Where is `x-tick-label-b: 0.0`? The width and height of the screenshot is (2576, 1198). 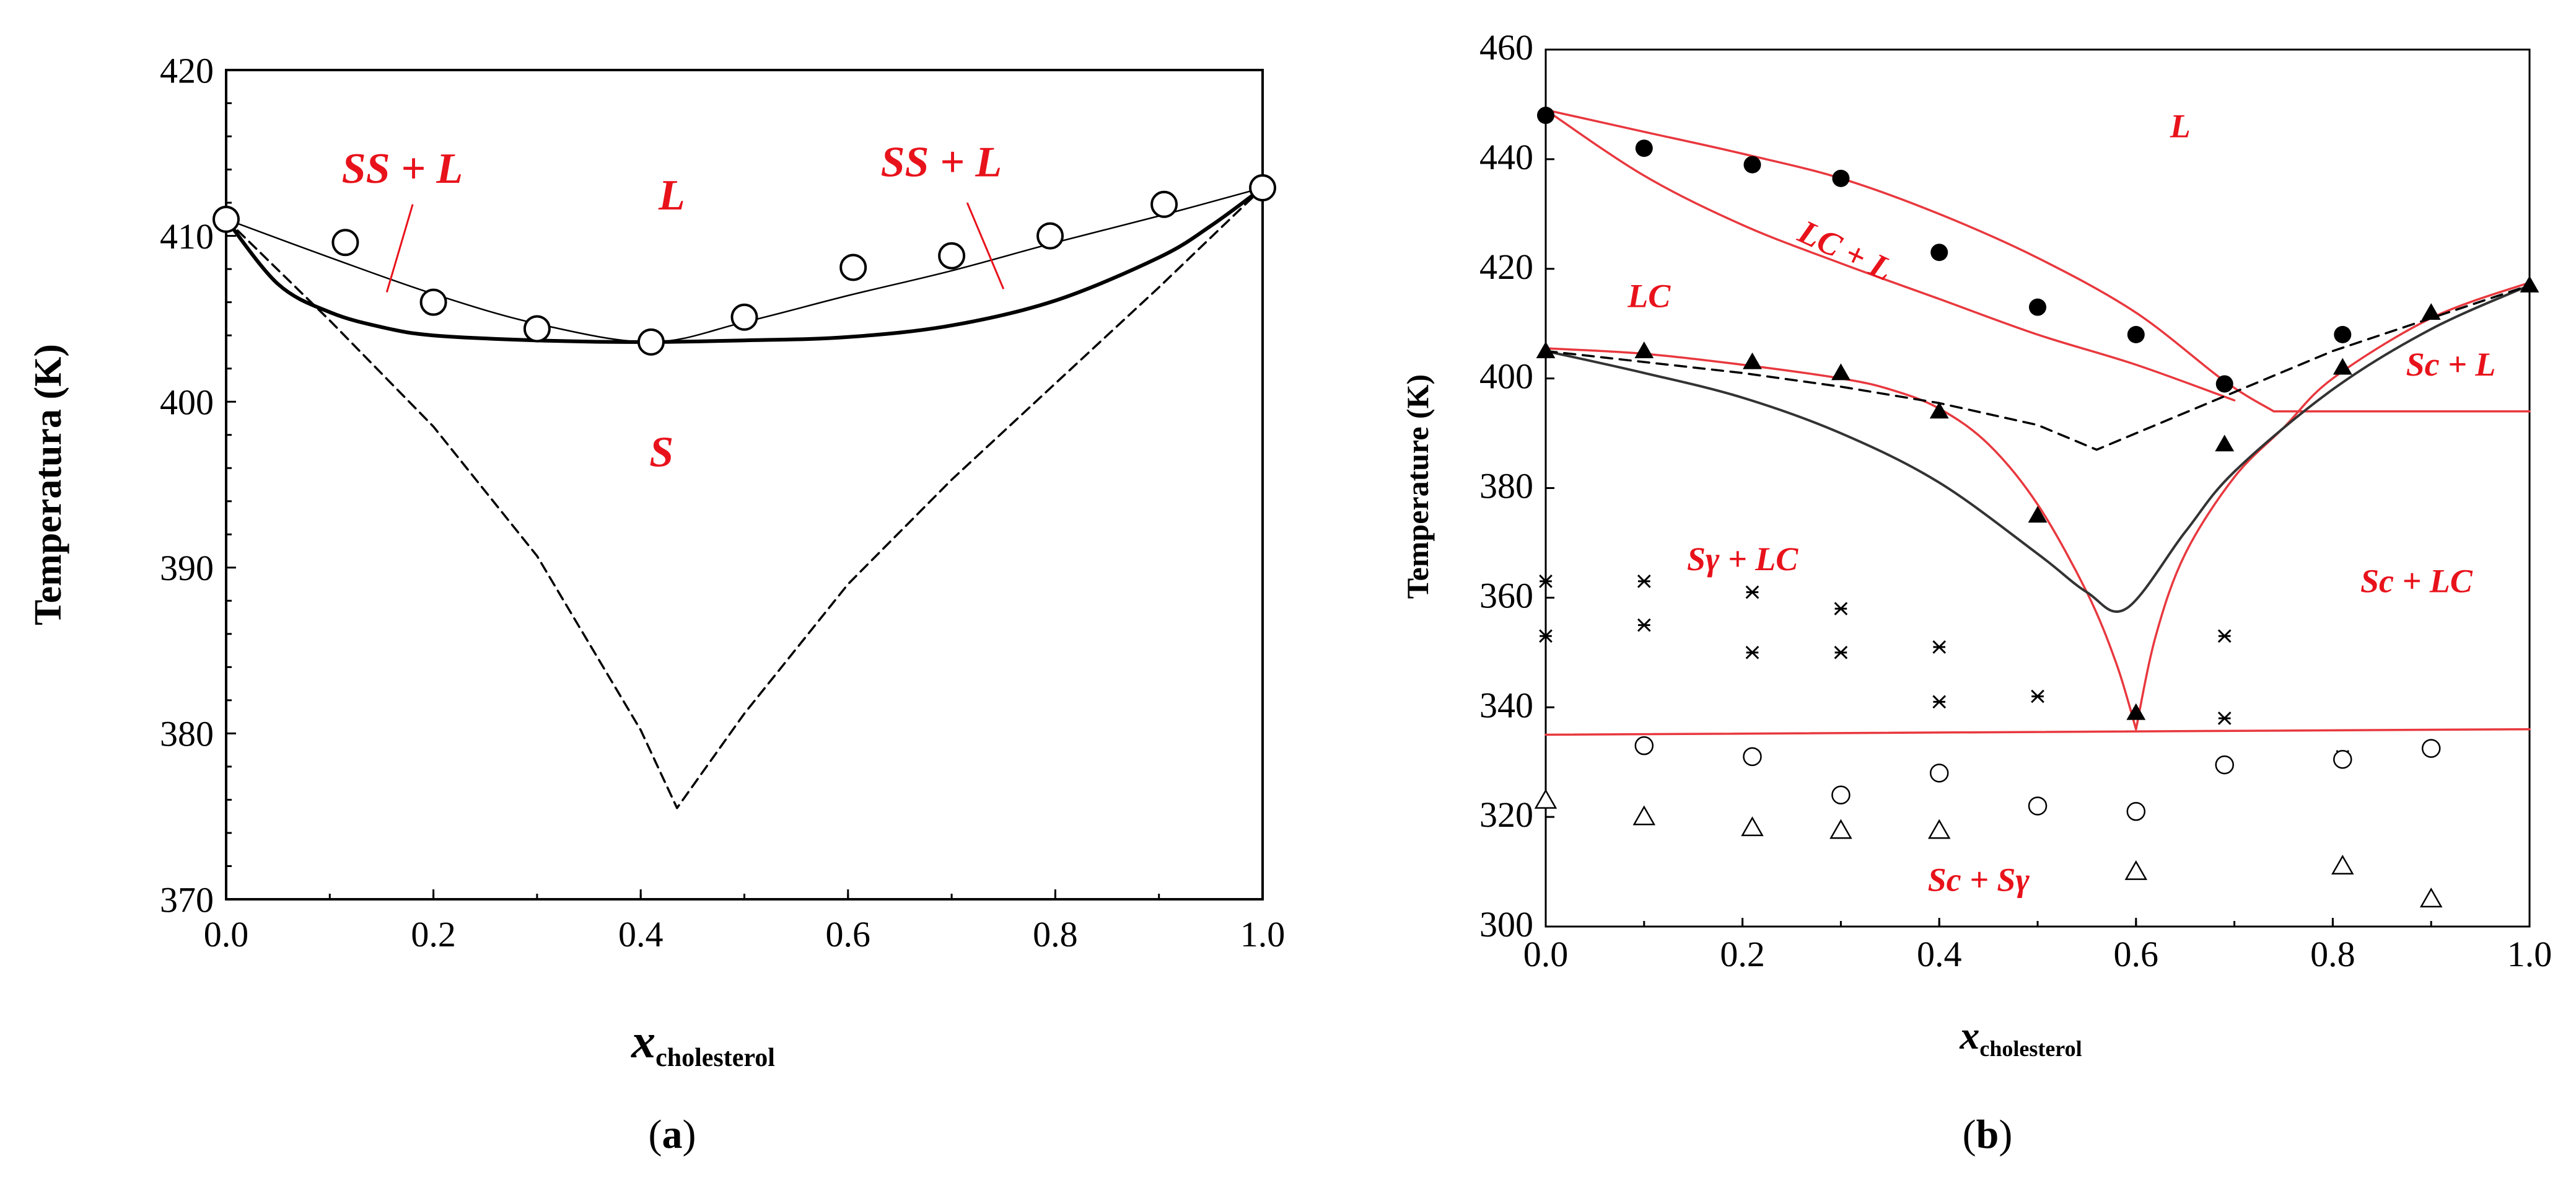 x-tick-label-b: 0.0 is located at coordinates (1546, 954).